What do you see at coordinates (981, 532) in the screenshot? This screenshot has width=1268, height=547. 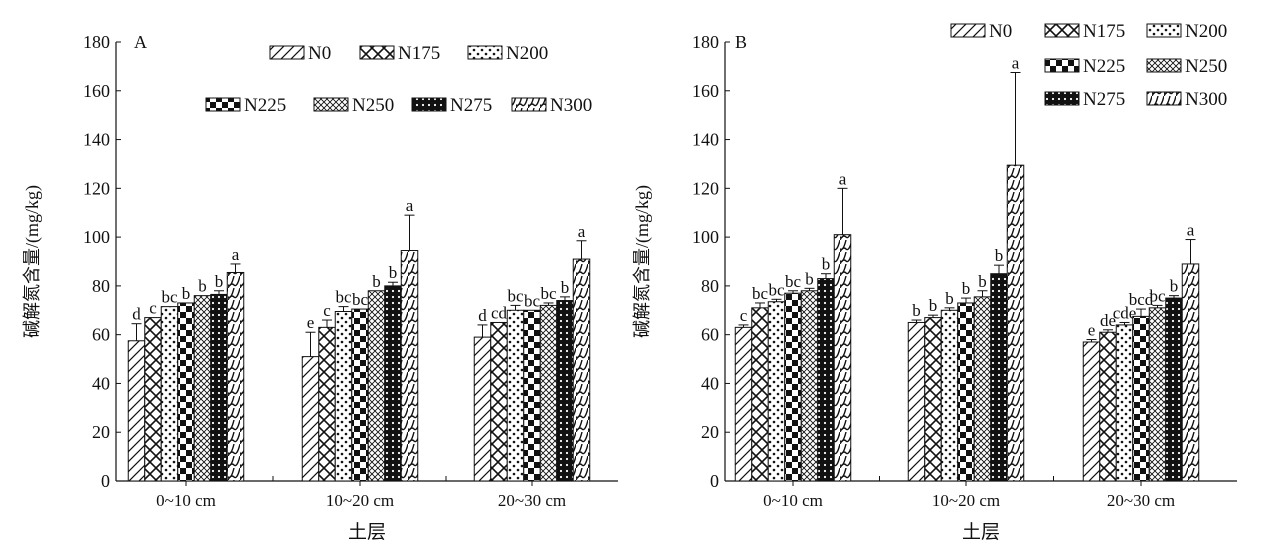 I see `x-axis-title: 土层` at bounding box center [981, 532].